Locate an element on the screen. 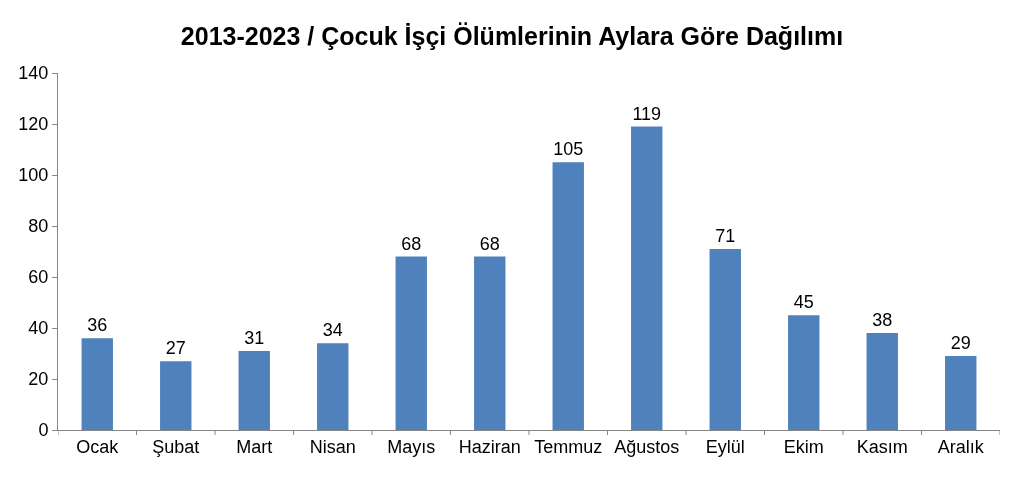 This screenshot has height=478, width=1024. x-tick-label: Mart is located at coordinates (254, 446).